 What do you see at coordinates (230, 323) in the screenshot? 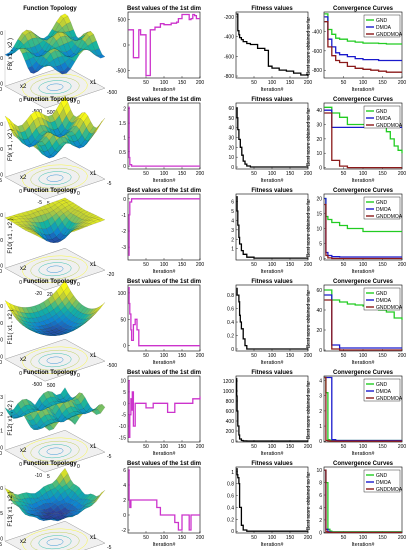
I see `y-tick-label: 0.4` at bounding box center [230, 323].